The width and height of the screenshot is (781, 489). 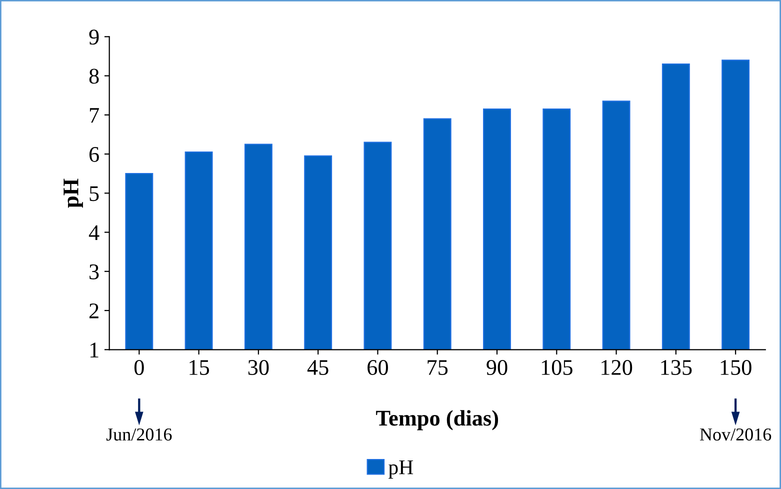 I want to click on x-tick-label: 120, so click(x=617, y=367).